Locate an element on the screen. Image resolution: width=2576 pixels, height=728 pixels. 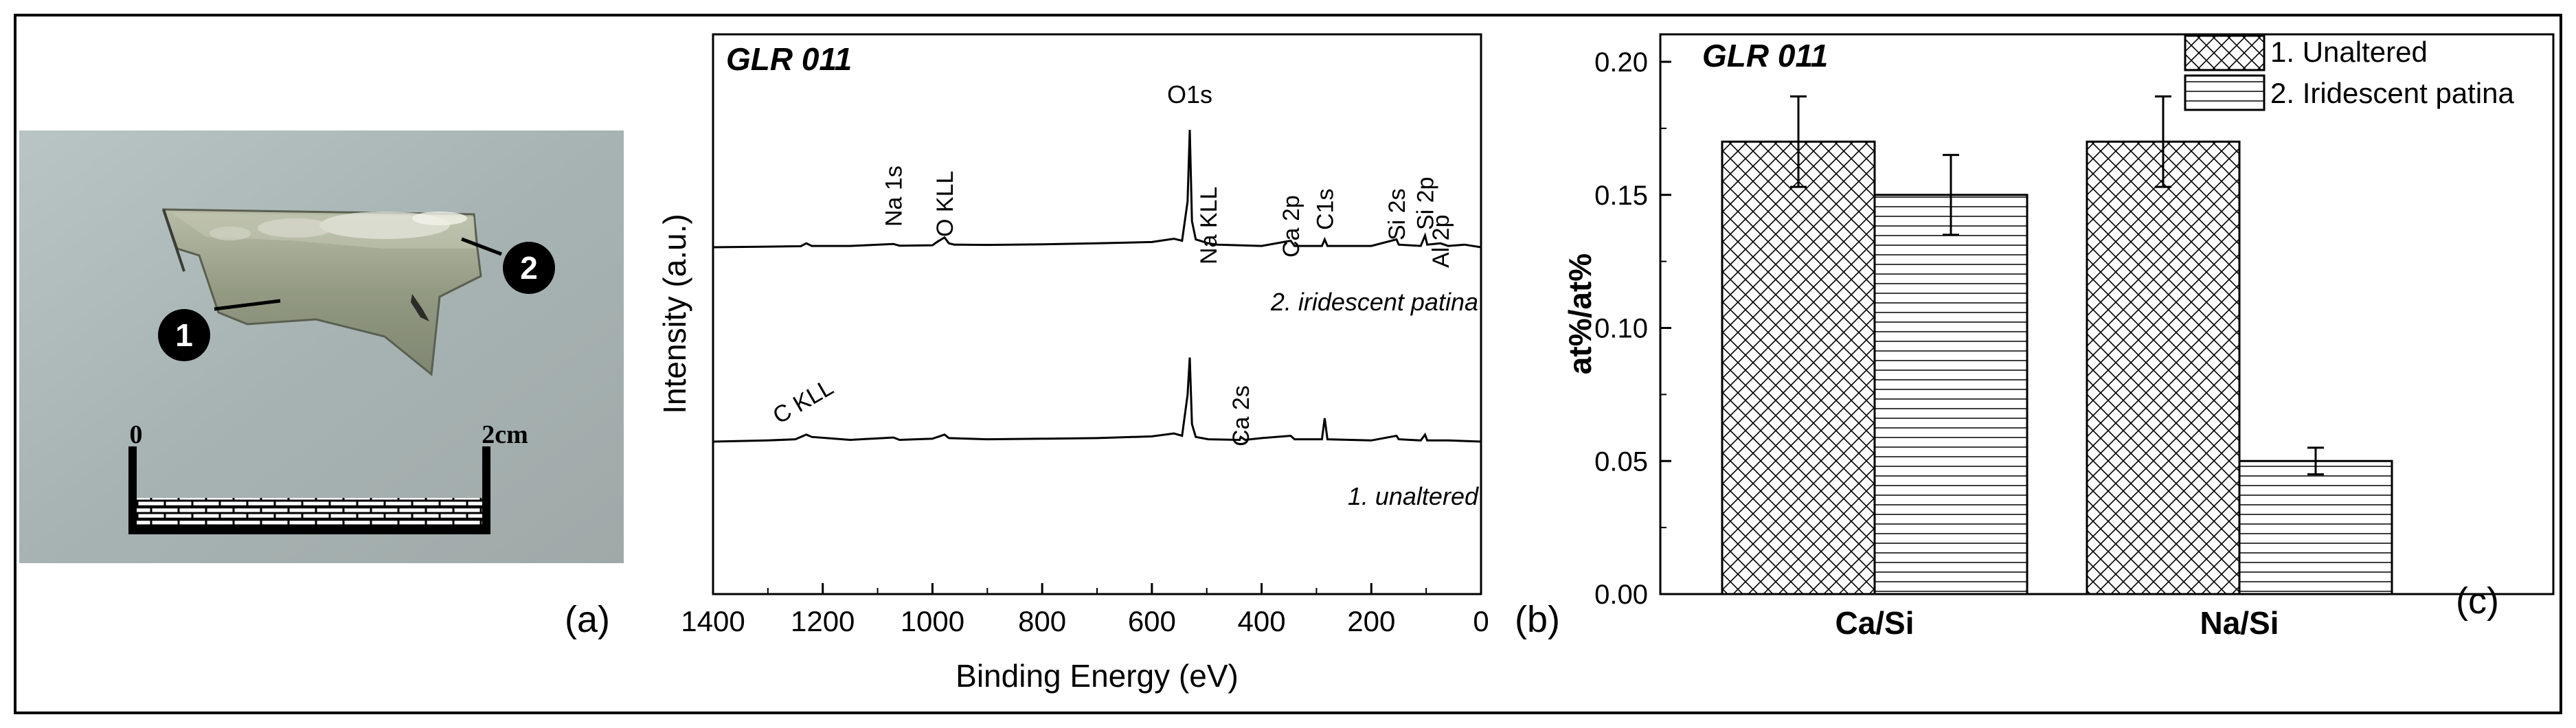
marker-2-label: 2 is located at coordinates (529, 268).